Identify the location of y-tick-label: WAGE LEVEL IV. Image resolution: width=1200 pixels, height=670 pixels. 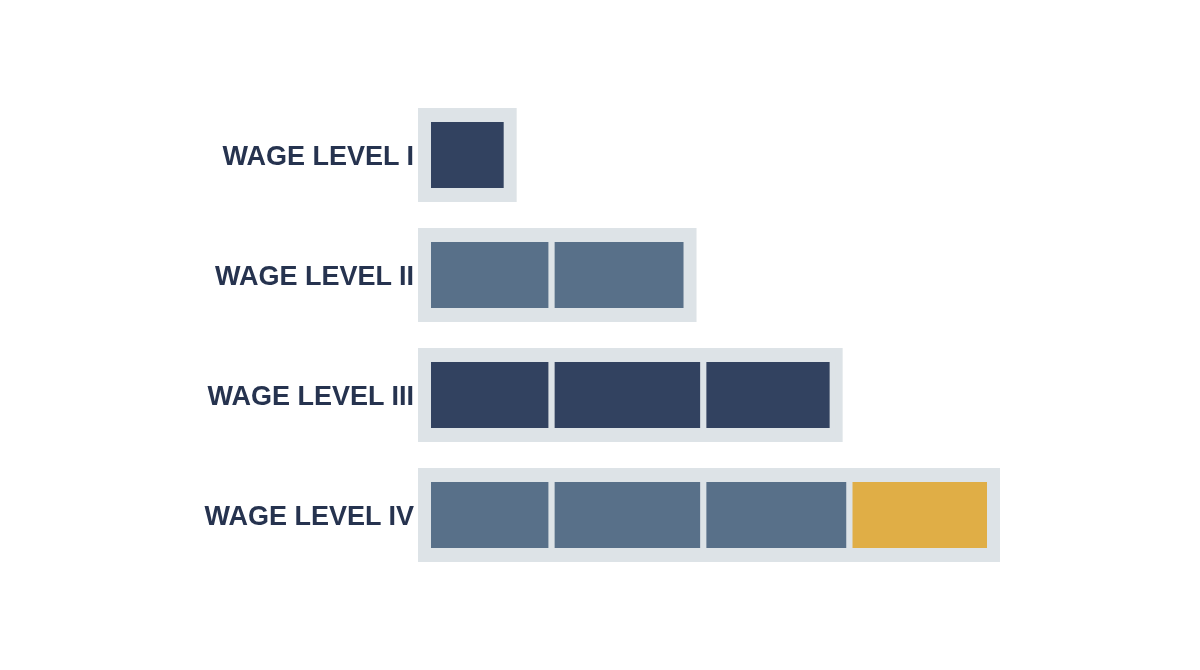
(309, 515).